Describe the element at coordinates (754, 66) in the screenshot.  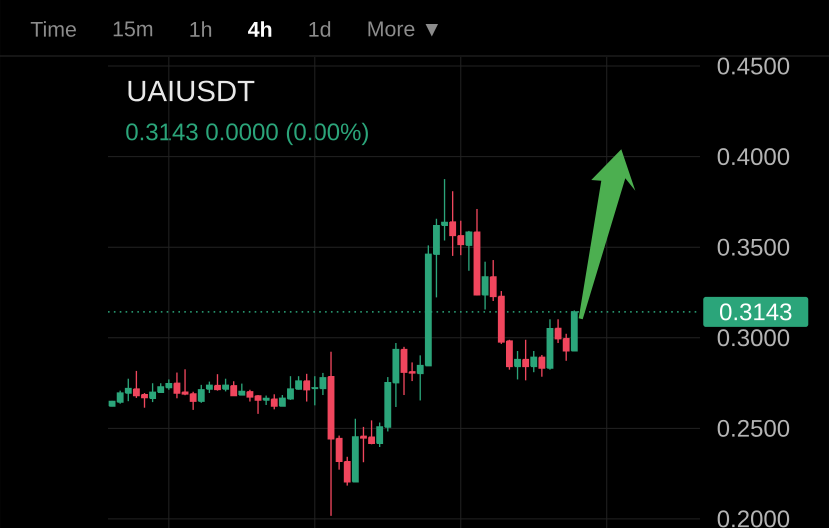
I see `y-tick-label: 0.4500` at that location.